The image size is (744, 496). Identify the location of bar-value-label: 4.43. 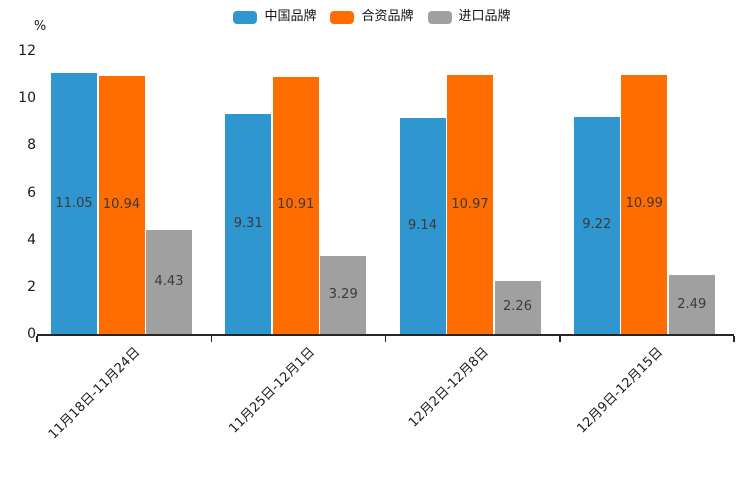
(169, 281).